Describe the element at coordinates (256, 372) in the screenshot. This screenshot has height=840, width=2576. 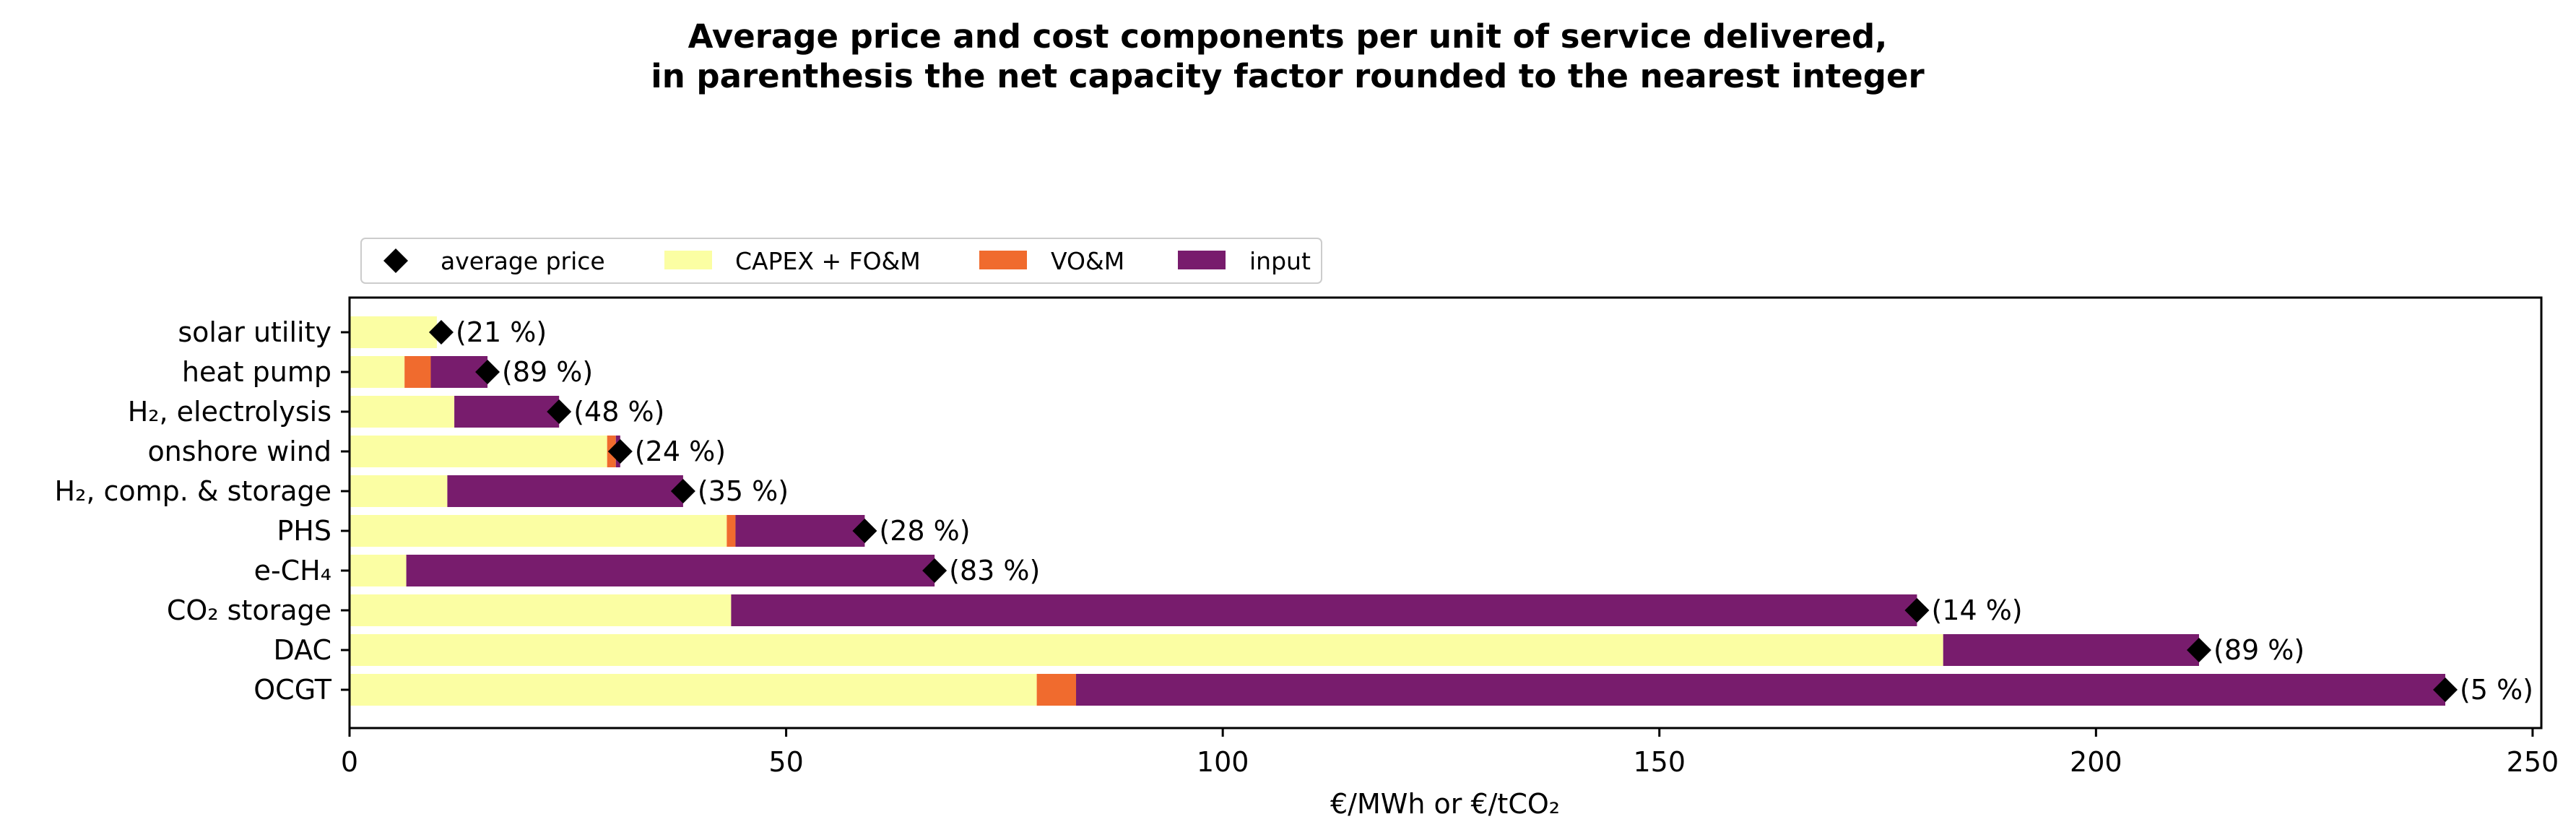
I see `category-label-1: heat pump` at that location.